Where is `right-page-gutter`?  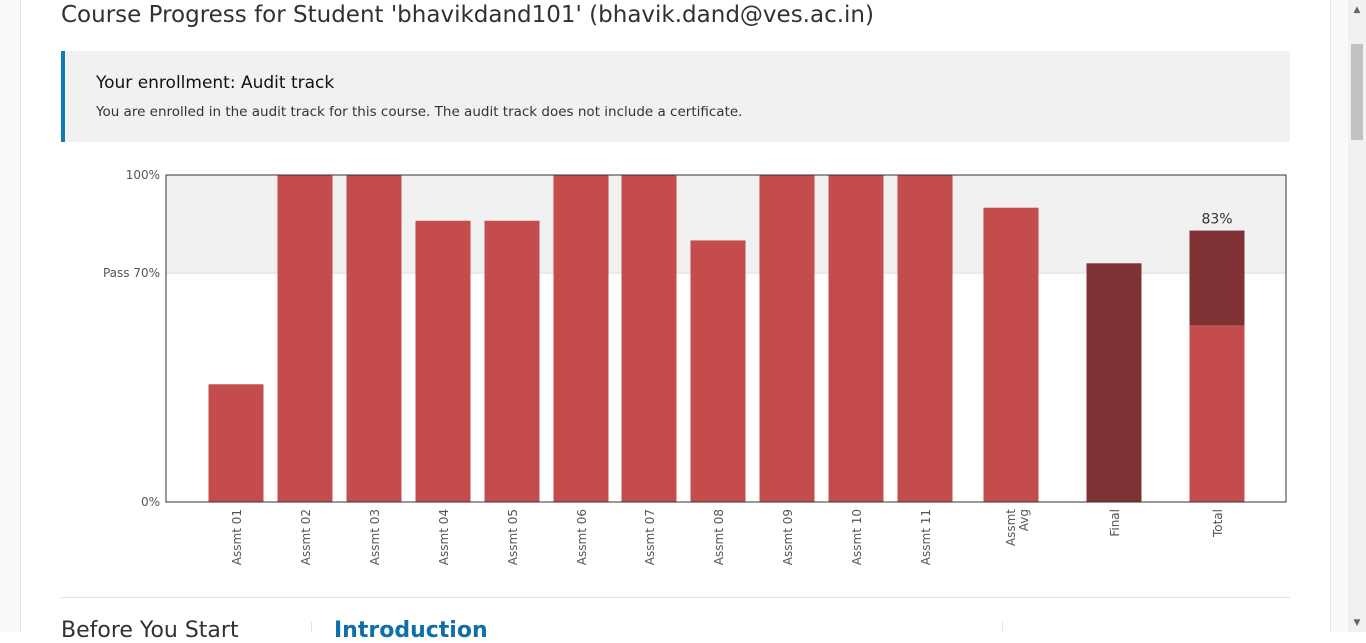
right-page-gutter is located at coordinates (1339, 316).